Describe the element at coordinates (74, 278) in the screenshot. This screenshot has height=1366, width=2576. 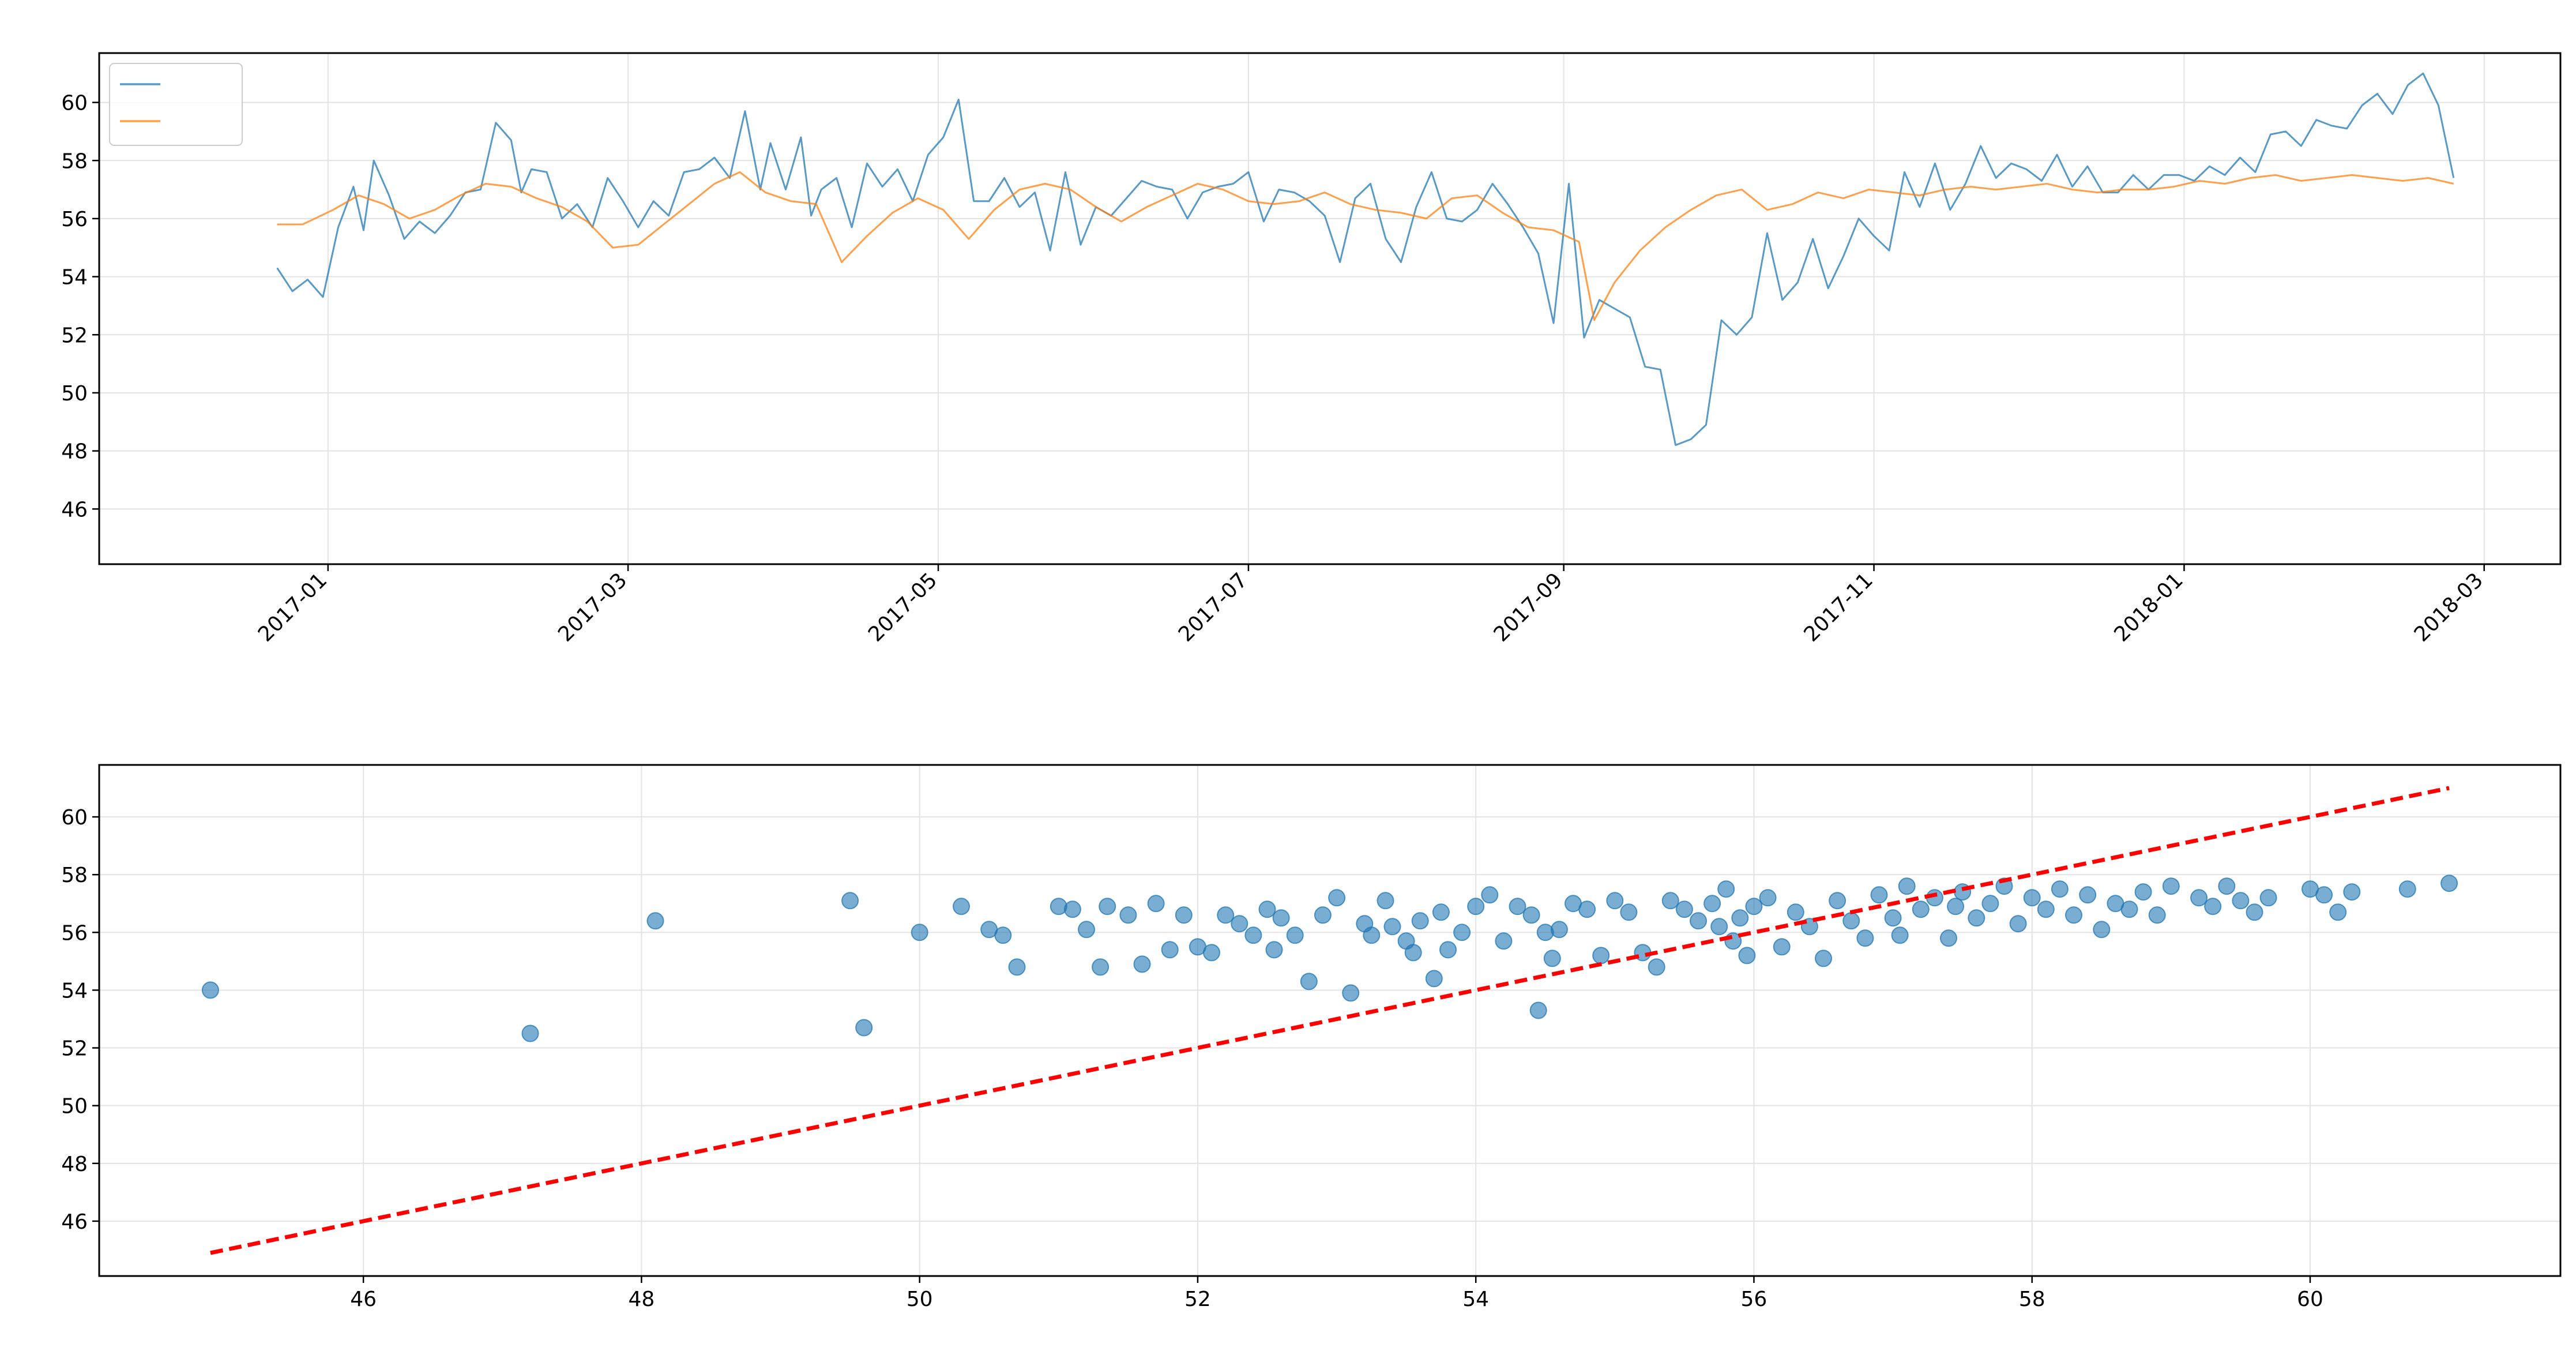
I see `timeseries-ytick-label: 54` at that location.